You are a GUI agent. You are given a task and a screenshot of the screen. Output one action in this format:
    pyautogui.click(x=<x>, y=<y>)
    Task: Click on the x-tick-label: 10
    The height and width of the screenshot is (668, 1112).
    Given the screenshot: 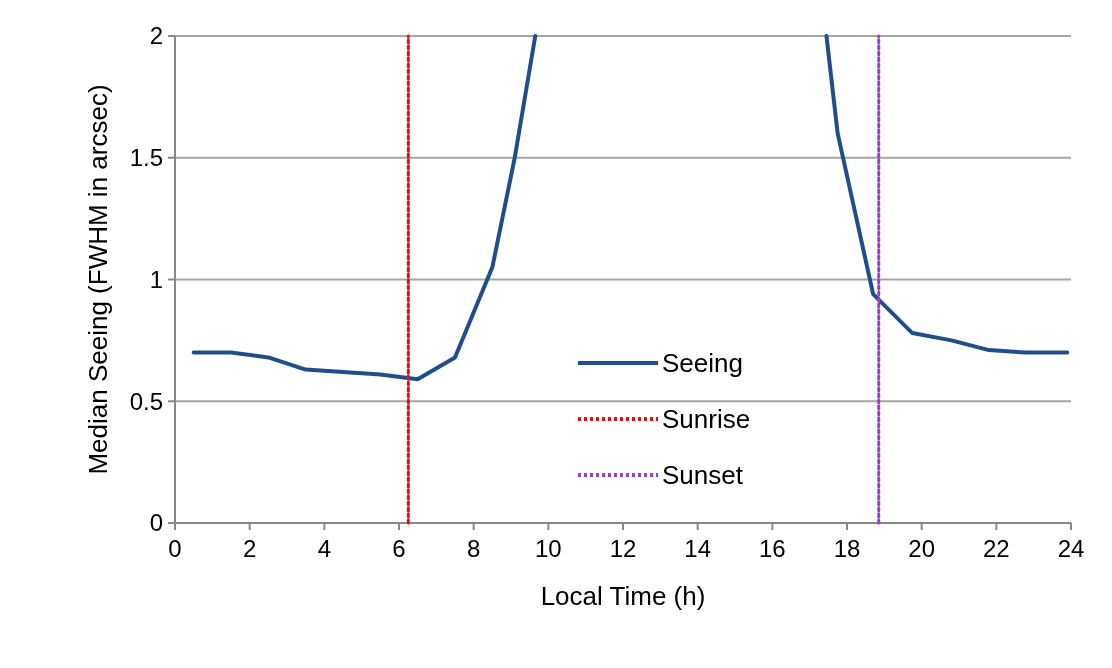 What is the action you would take?
    pyautogui.click(x=548, y=548)
    